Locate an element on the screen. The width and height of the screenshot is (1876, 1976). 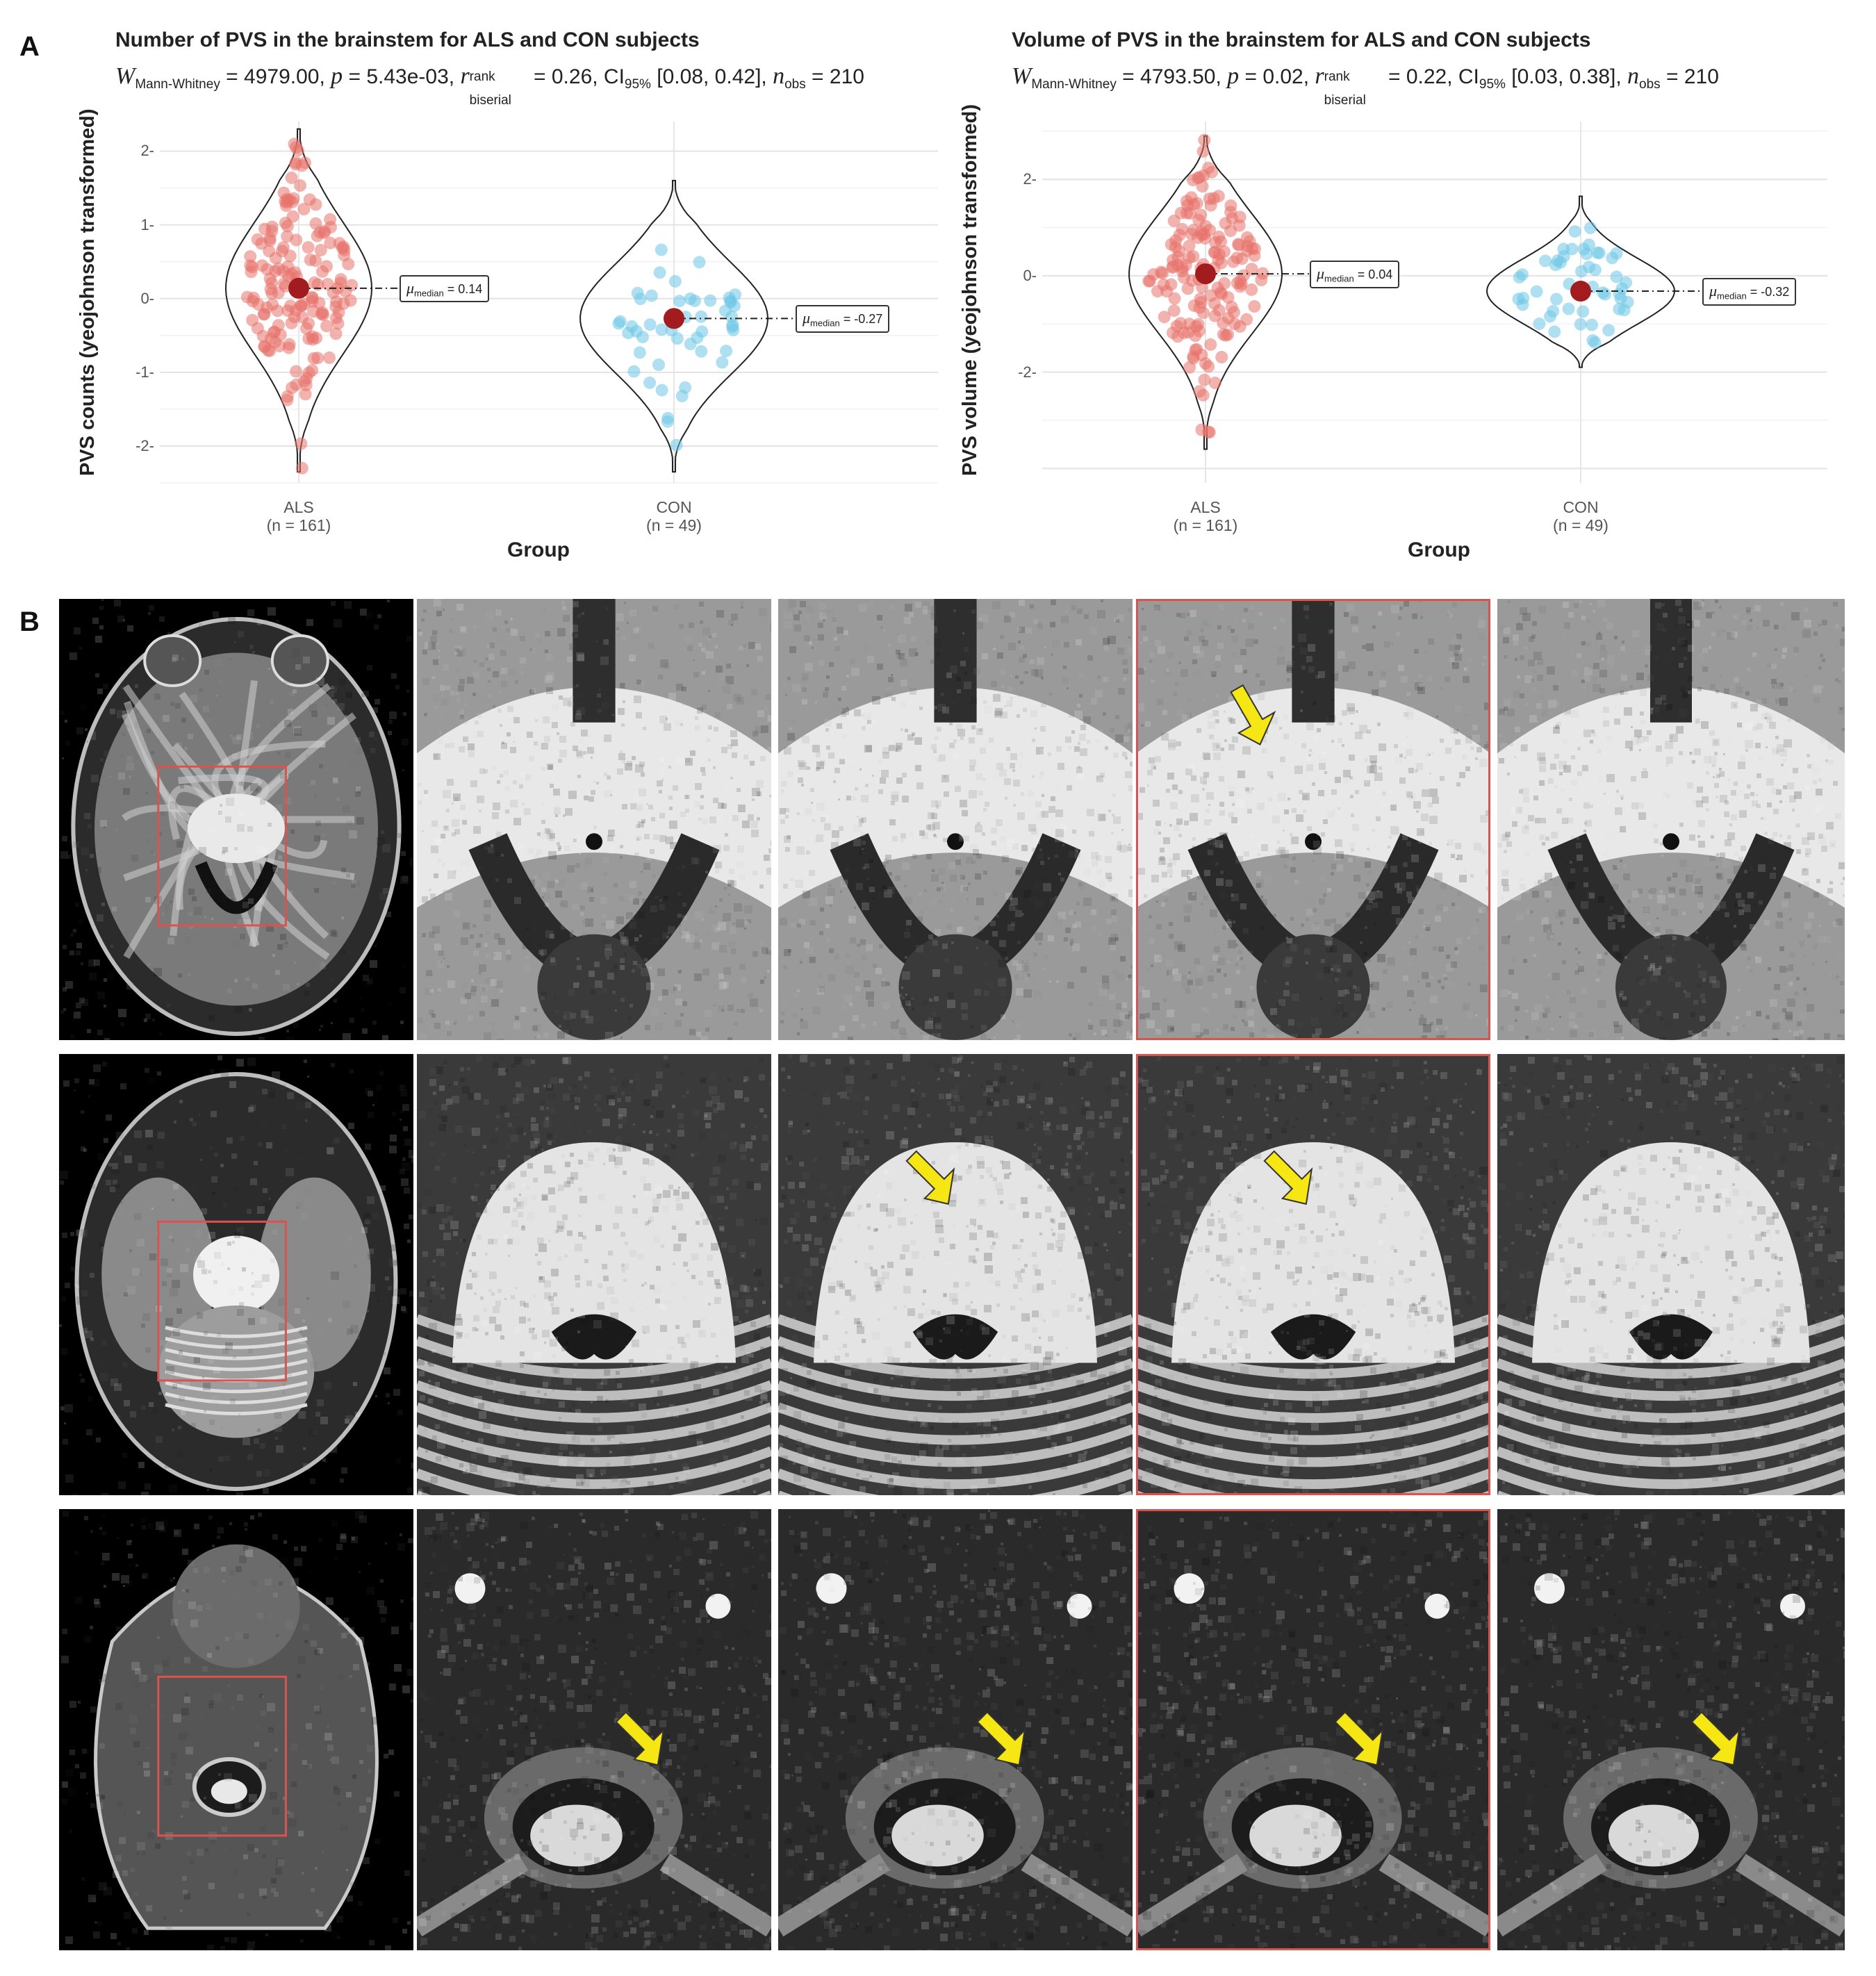
y-tick-label: -1- is located at coordinates (144, 372).